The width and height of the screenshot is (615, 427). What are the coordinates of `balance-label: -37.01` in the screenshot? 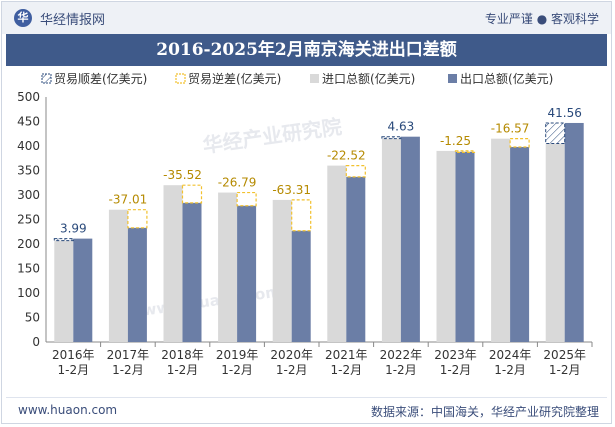 It's located at (128, 200).